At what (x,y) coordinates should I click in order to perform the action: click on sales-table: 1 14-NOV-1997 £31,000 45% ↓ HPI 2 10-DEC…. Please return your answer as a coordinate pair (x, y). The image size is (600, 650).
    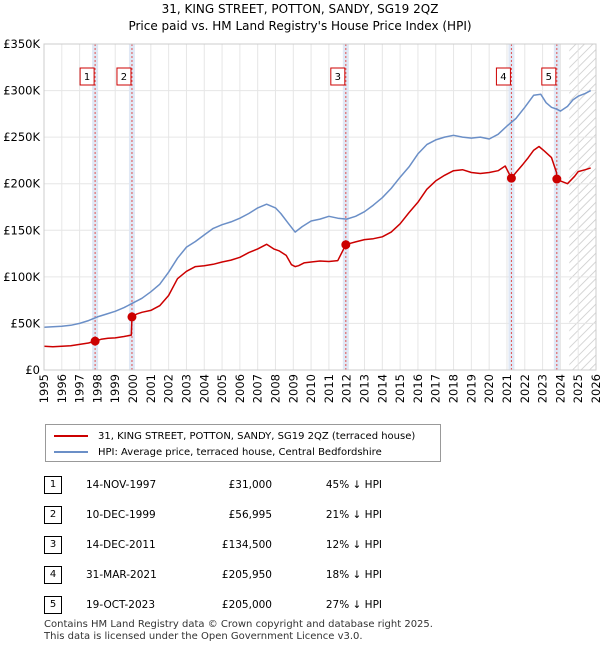
    Looking at the image, I should click on (213, 545).